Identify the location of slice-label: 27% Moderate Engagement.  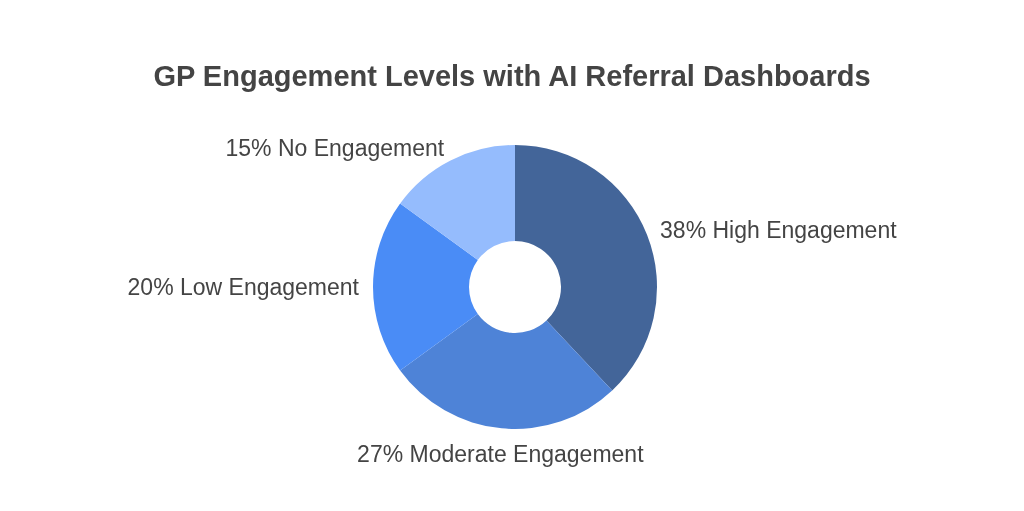
(501, 453).